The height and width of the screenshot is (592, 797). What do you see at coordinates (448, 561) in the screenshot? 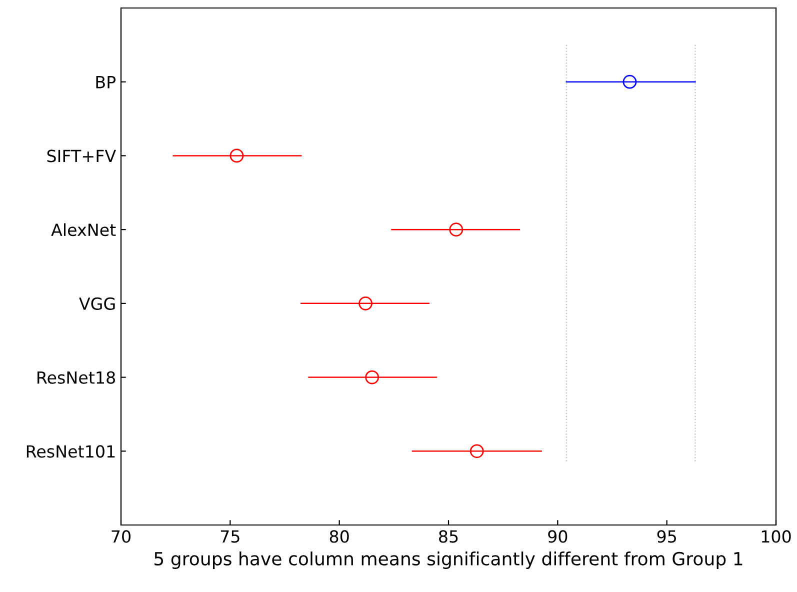
I see `x-axis-title: 5 groups have column means significantly different from Group 1` at bounding box center [448, 561].